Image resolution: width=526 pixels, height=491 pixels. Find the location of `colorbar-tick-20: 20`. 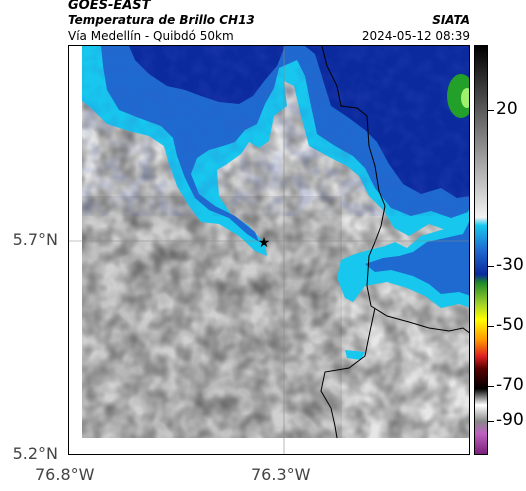

colorbar-tick-20: 20 is located at coordinates (507, 109).